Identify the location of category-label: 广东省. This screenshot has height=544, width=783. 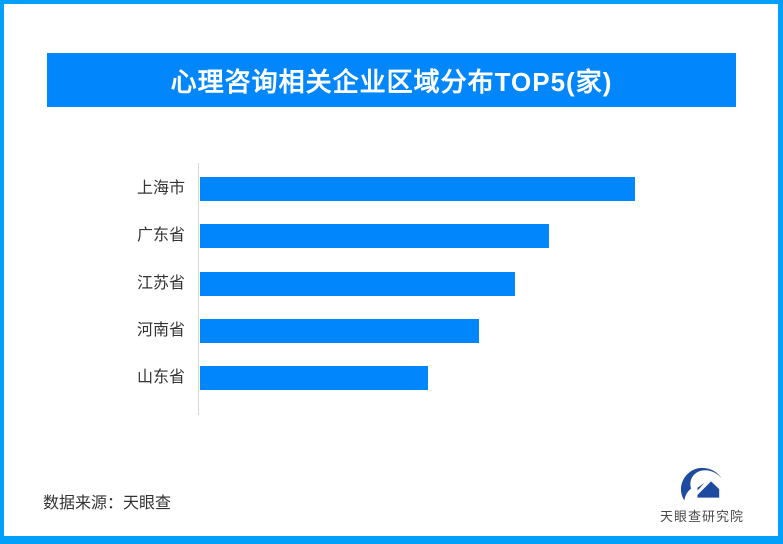
(160, 235).